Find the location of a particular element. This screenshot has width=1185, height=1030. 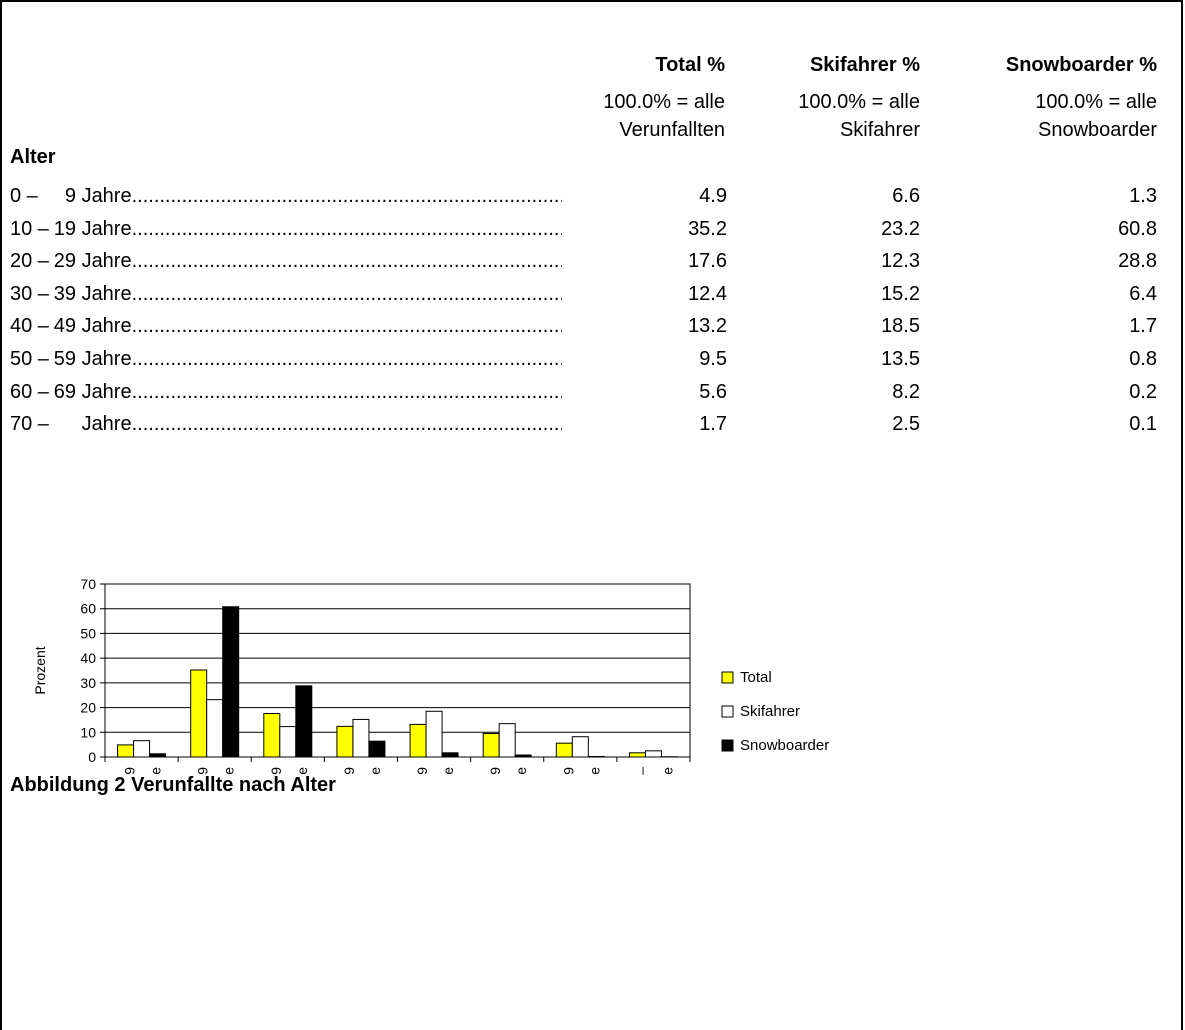

legend-label-total: Total is located at coordinates (756, 677).